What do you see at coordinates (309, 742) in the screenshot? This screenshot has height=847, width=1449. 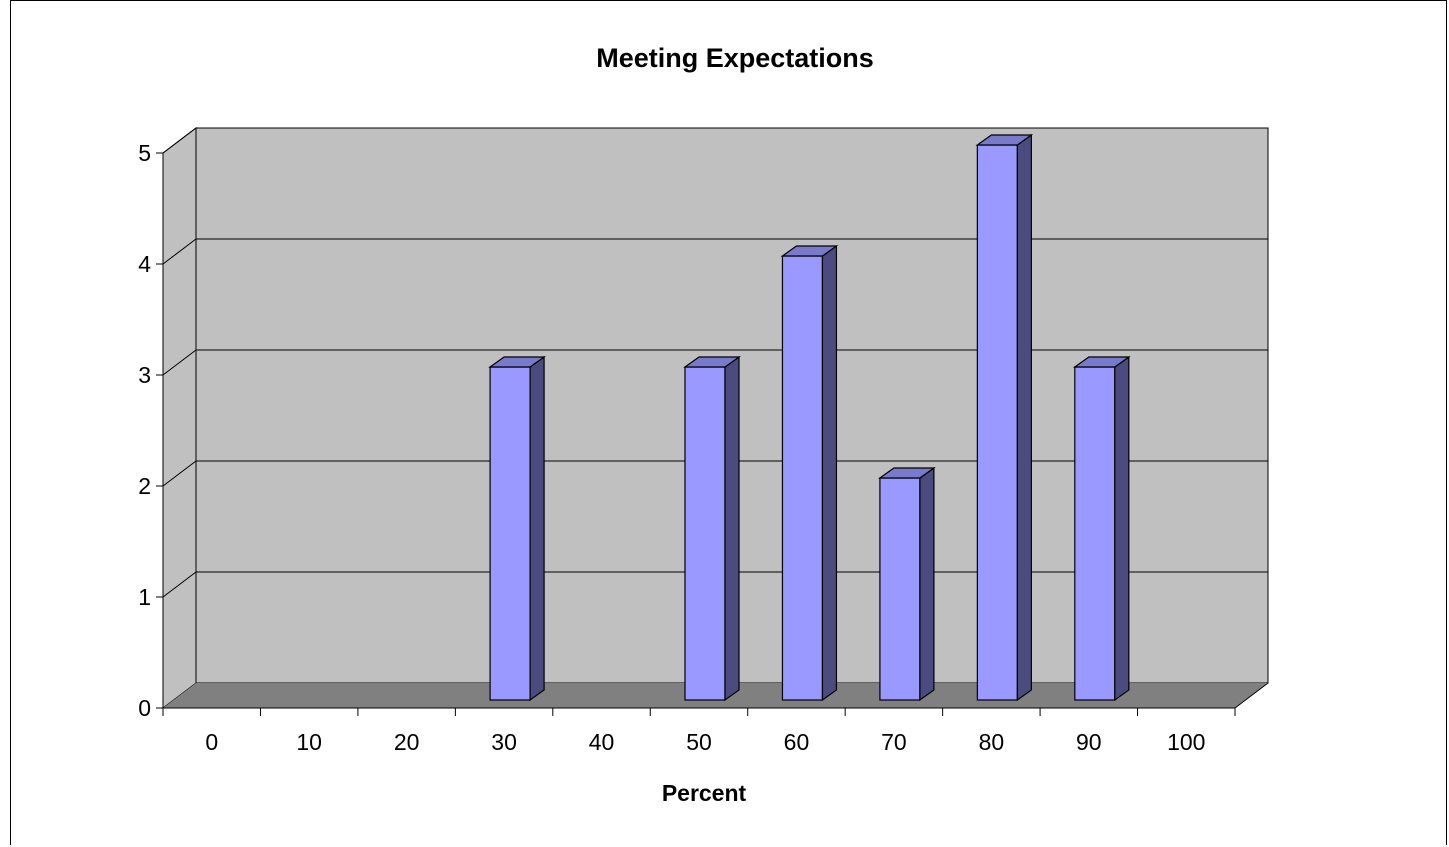 I see `x-tick-label-10: 10` at bounding box center [309, 742].